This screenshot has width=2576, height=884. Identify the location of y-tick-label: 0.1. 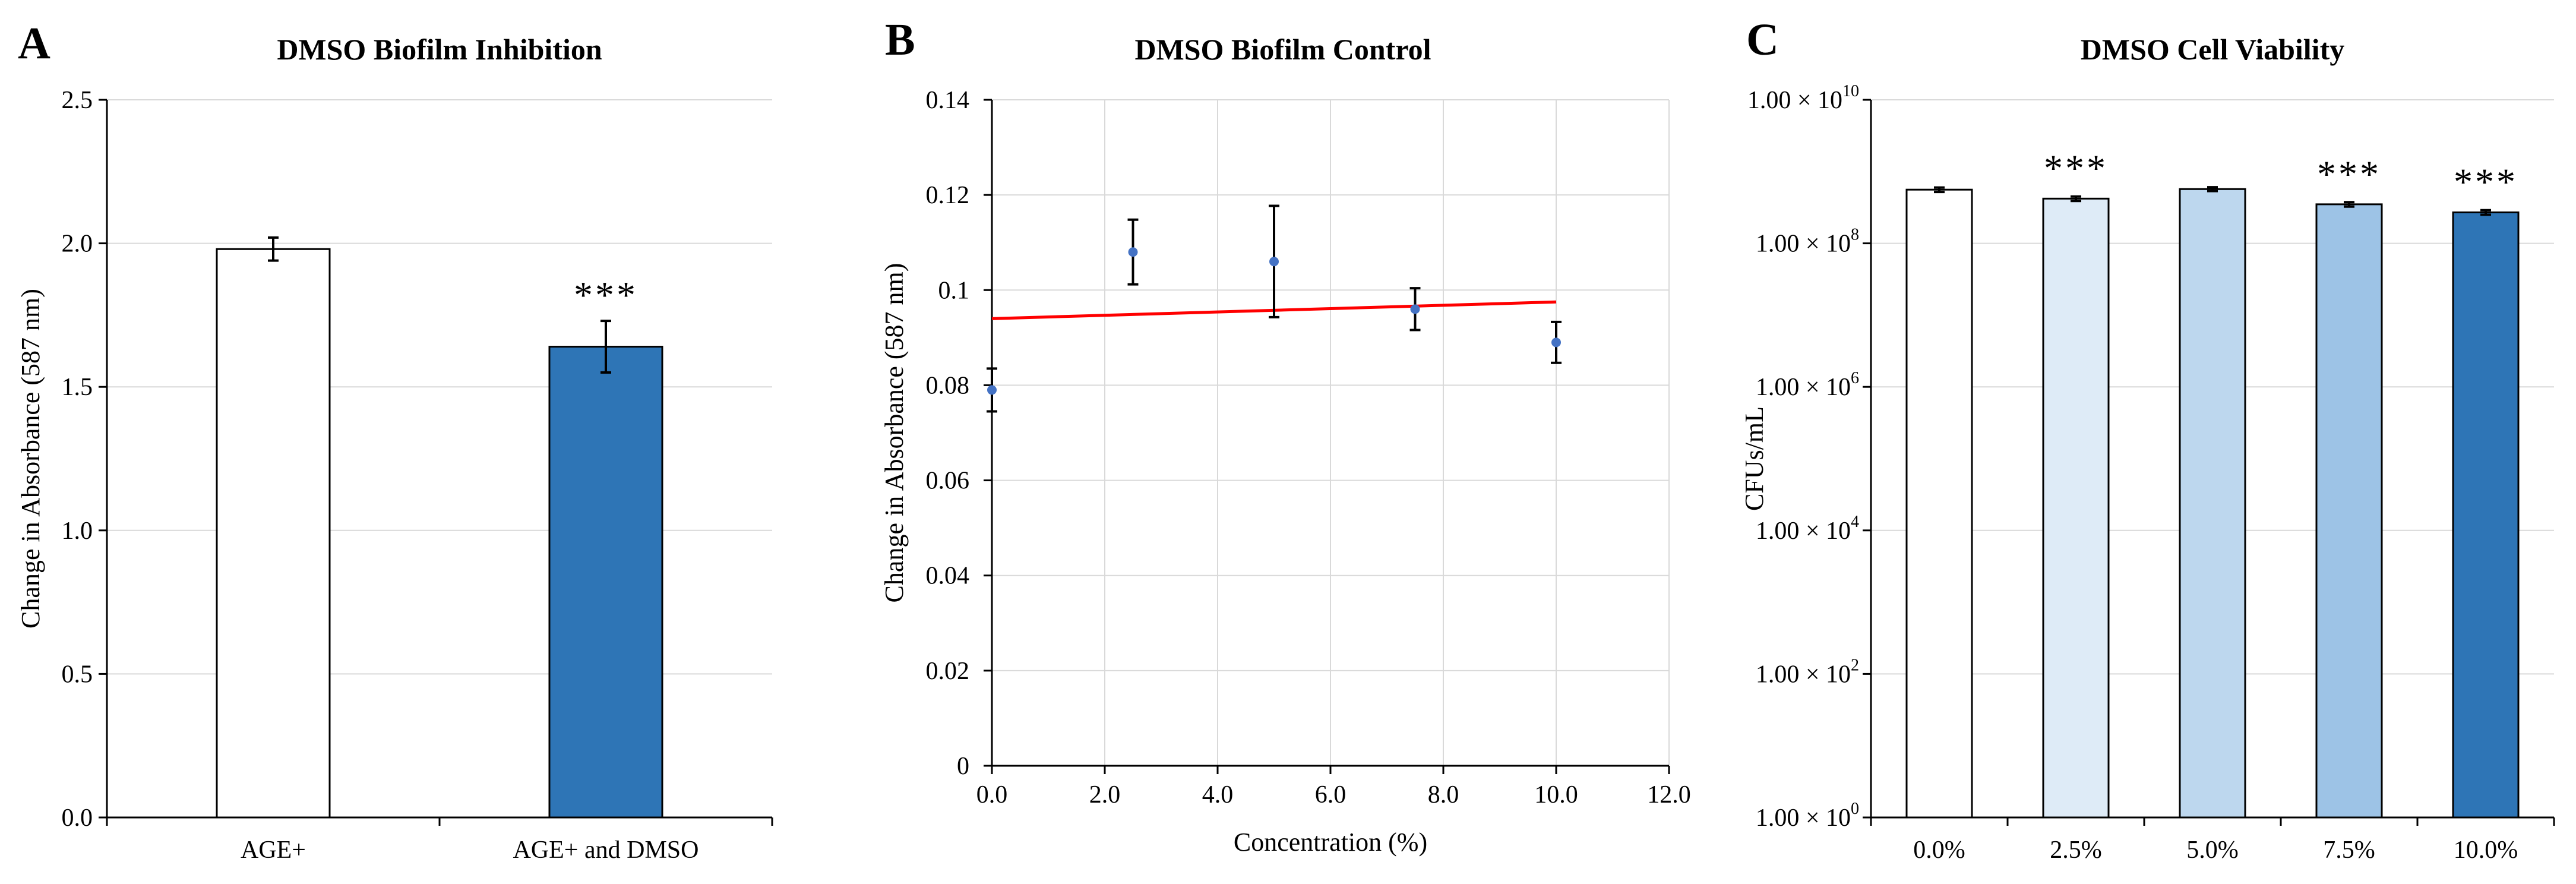
(954, 290).